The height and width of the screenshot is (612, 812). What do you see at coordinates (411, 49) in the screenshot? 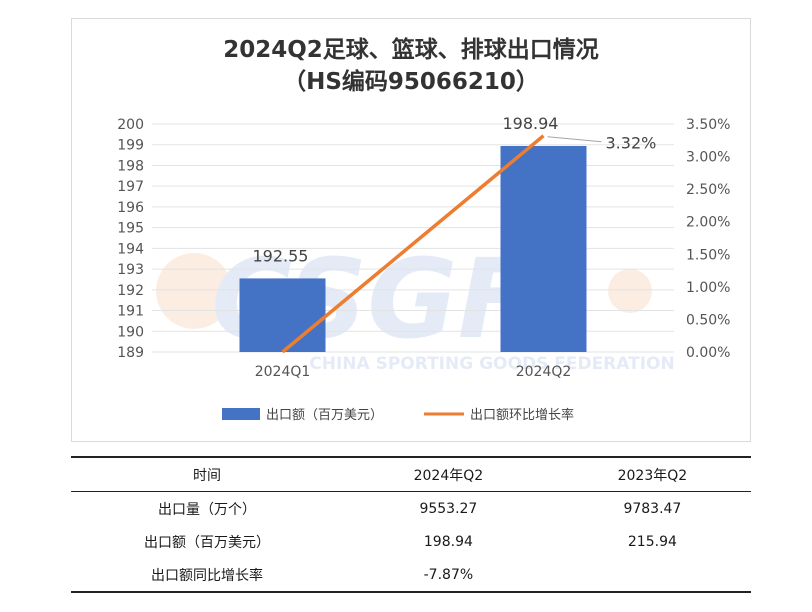
I see `chart-title-line-1: 2024Q2足球、篮球、排球出口情况` at bounding box center [411, 49].